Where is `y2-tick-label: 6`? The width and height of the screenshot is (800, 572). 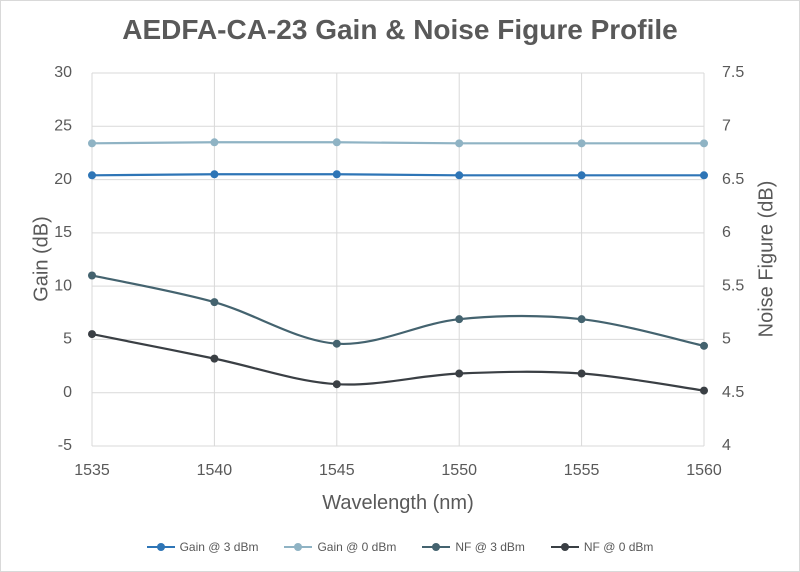
y2-tick-label: 6 is located at coordinates (726, 232).